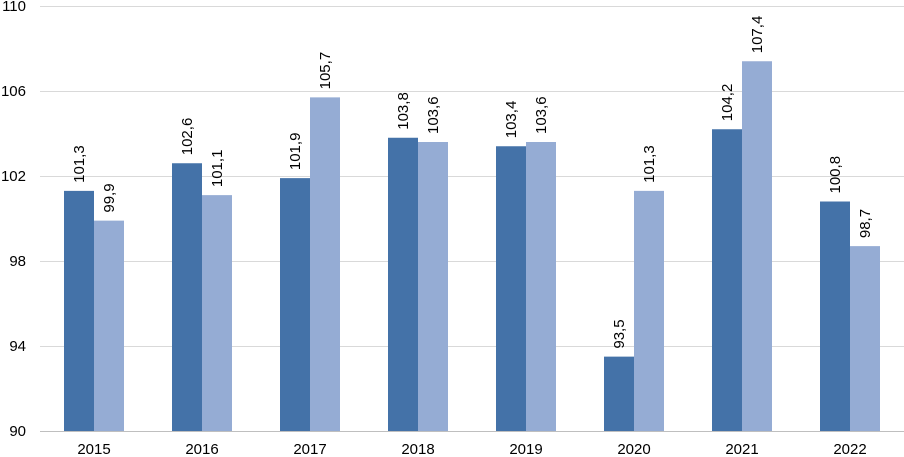  I want to click on data-label: 107,4, so click(757, 35).